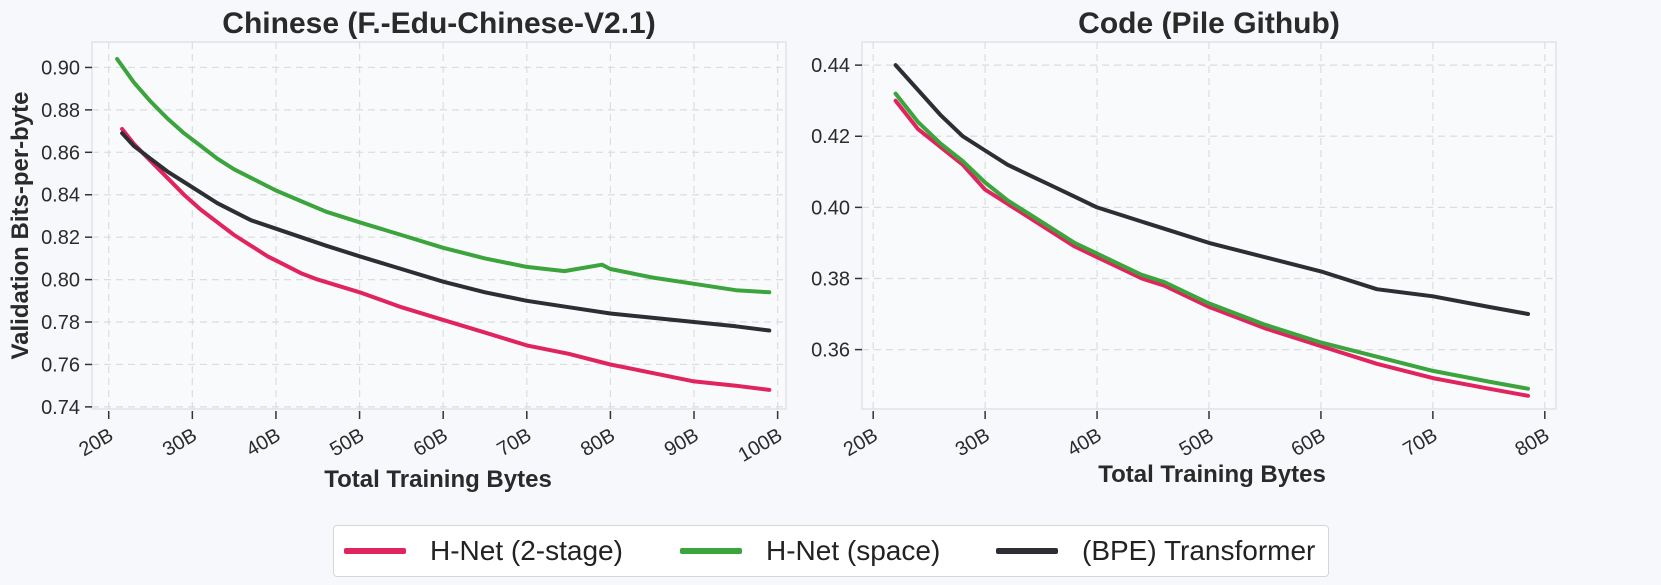  What do you see at coordinates (526, 550) in the screenshot?
I see `legend-label-hnet-2-stage: H-Net (2-stage)` at bounding box center [526, 550].